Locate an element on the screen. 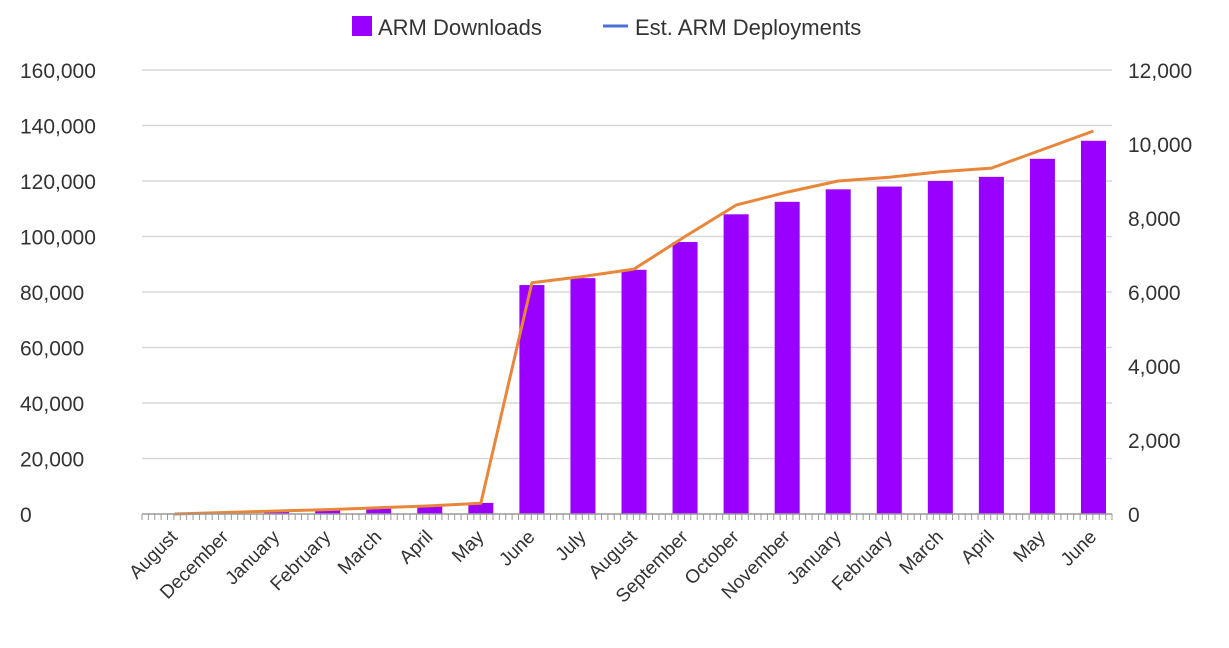 This screenshot has height=648, width=1229. y-left-tick-label: 140,000 is located at coordinates (58, 127).